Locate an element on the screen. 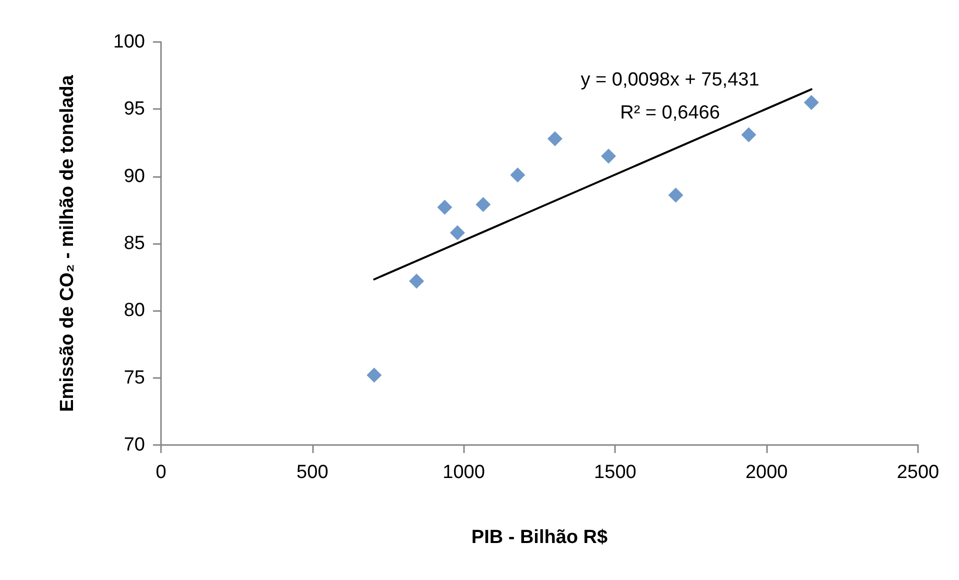 This screenshot has height=580, width=959. y-tick-label: 100 is located at coordinates (129, 42).